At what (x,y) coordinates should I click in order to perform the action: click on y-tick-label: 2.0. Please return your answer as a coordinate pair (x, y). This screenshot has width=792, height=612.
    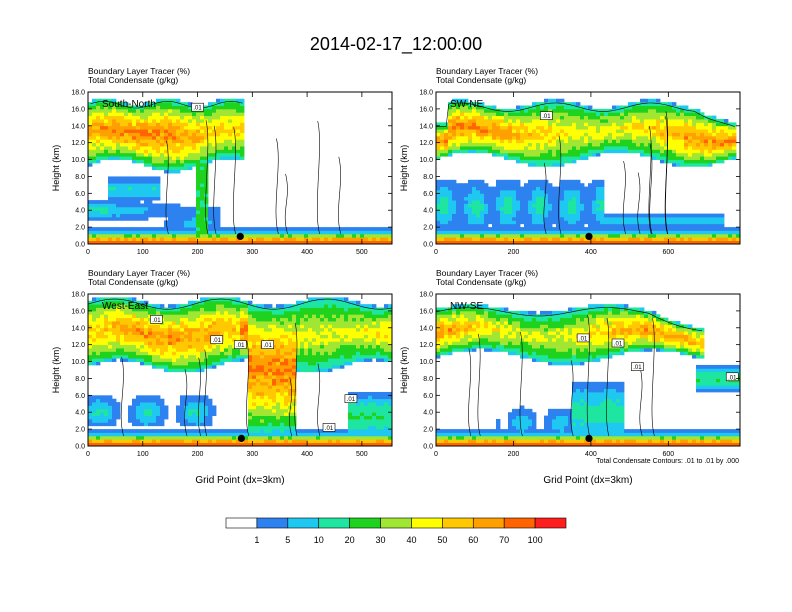
    Looking at the image, I should click on (80, 228).